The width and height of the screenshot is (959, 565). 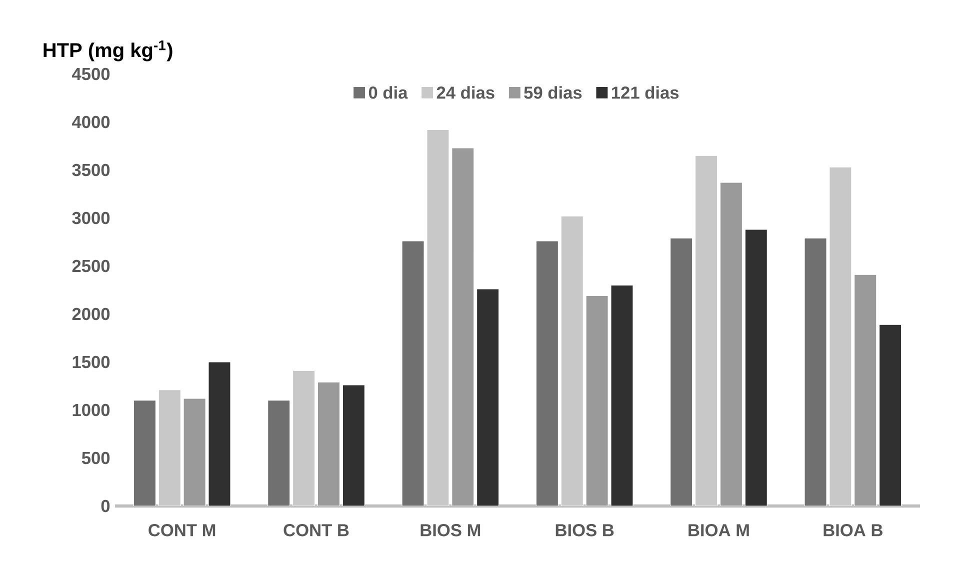 I want to click on y-tick-label: 4000, so click(x=91, y=122).